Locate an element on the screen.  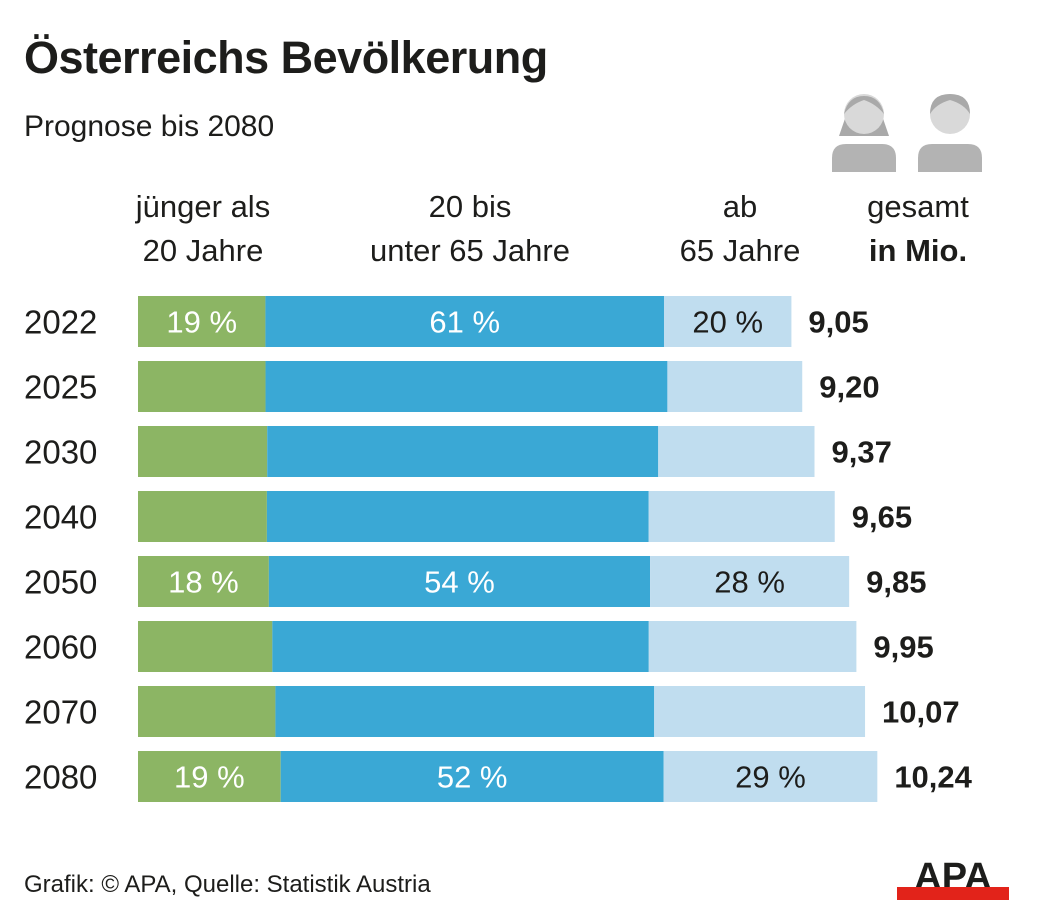
legend-young-line2: 20 Jahre is located at coordinates (203, 250).